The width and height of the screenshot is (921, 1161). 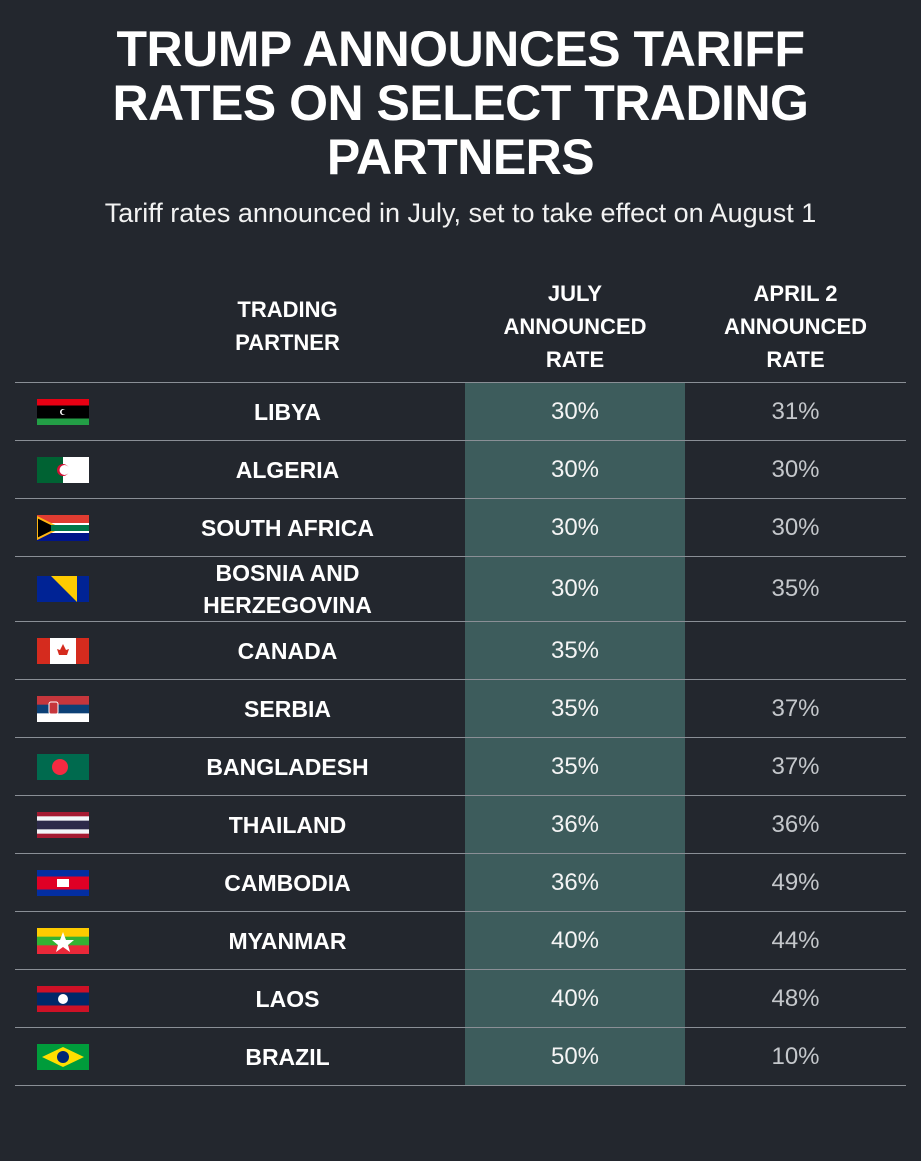 I want to click on partner-cell: BOSNIA AND HERZEGOVINA, so click(x=287, y=589).